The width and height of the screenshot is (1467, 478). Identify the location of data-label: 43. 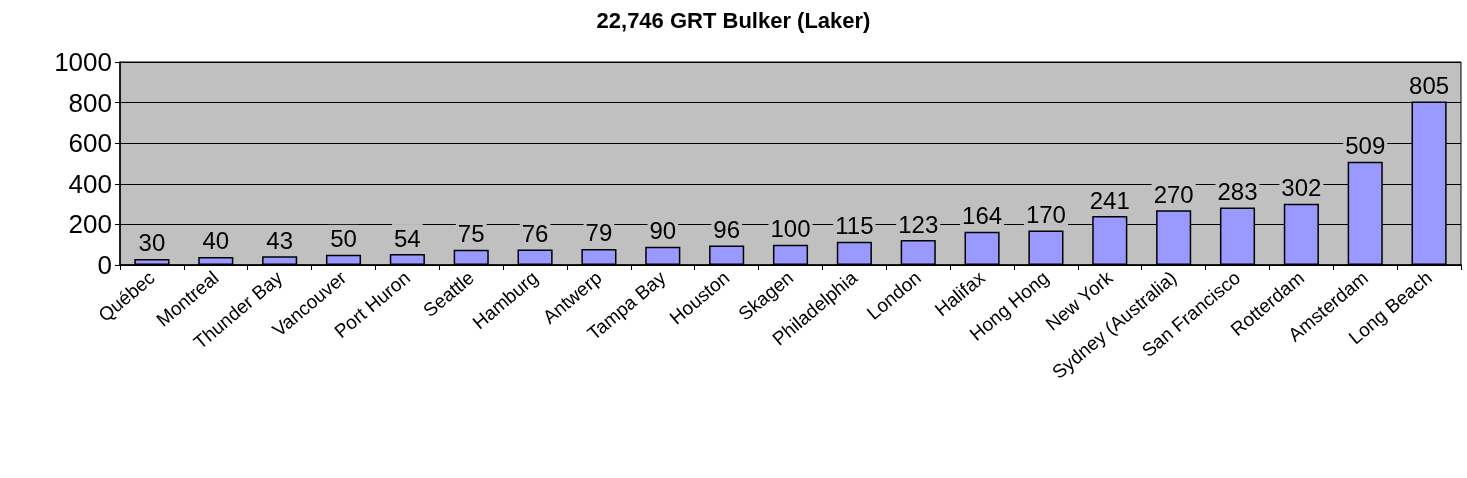
(279, 240).